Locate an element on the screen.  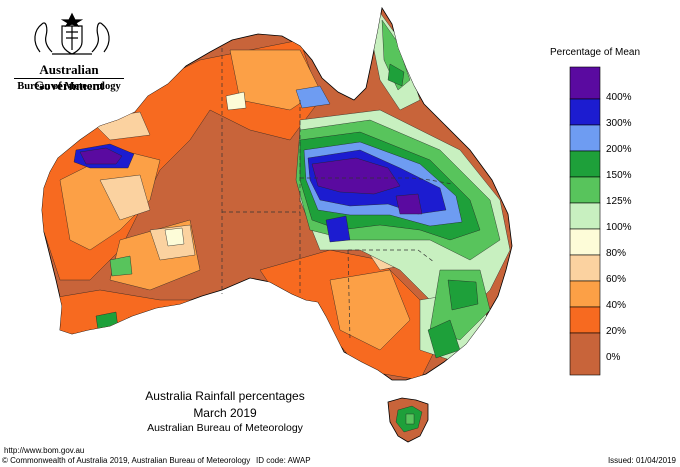
coat-of-arms-logo is located at coordinates (72, 33).